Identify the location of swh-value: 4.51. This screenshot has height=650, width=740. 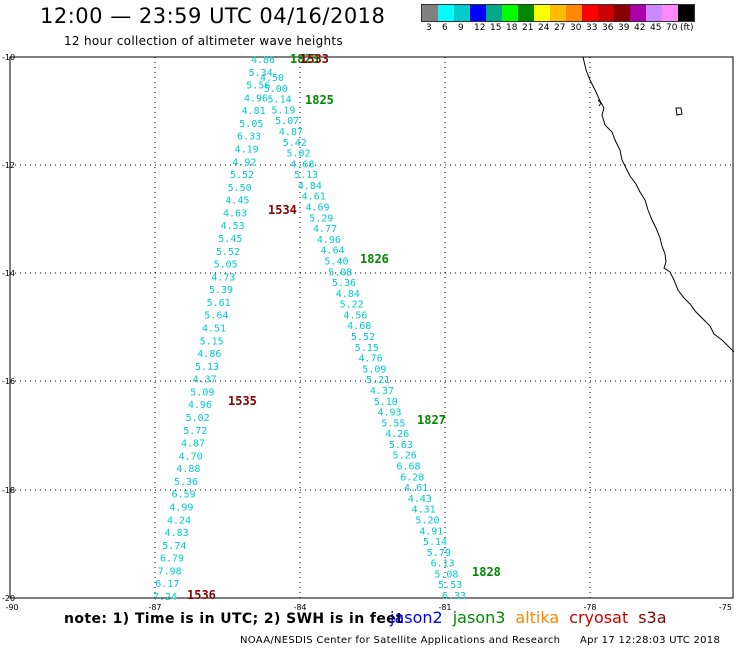
(214, 329).